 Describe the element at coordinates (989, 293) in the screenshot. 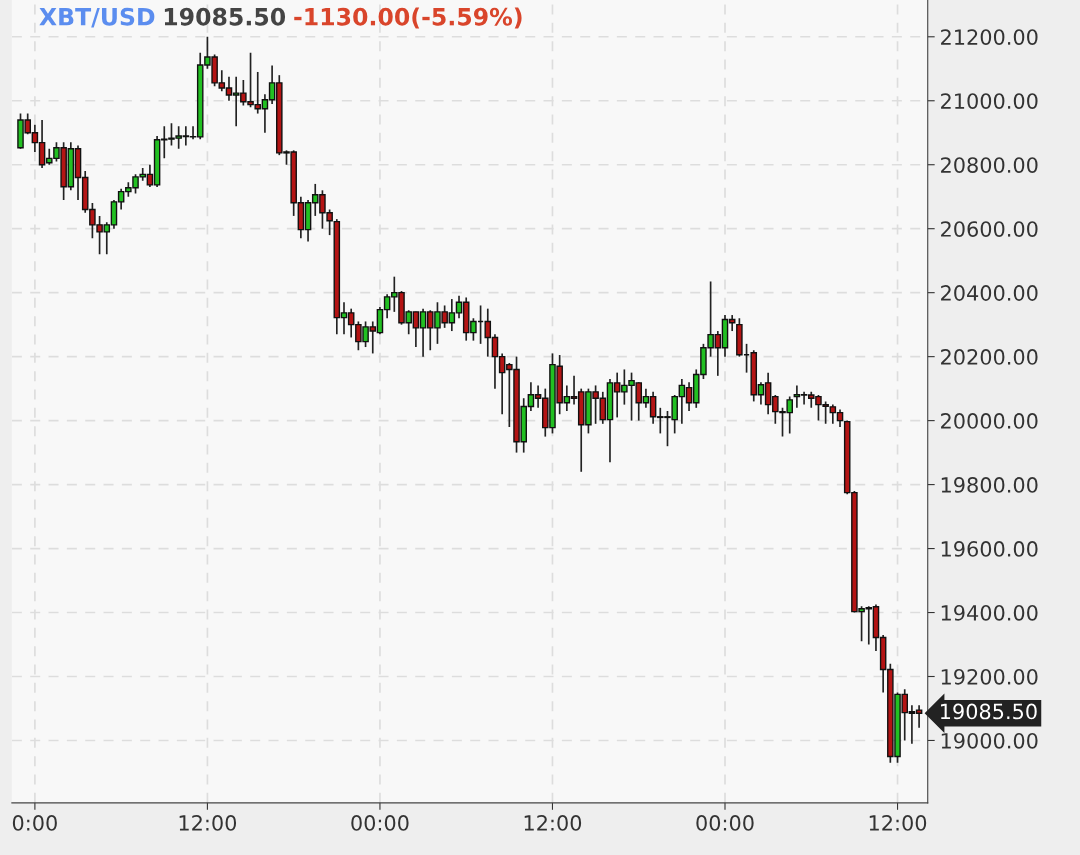

I see `y-tick-label: 20400.00` at that location.